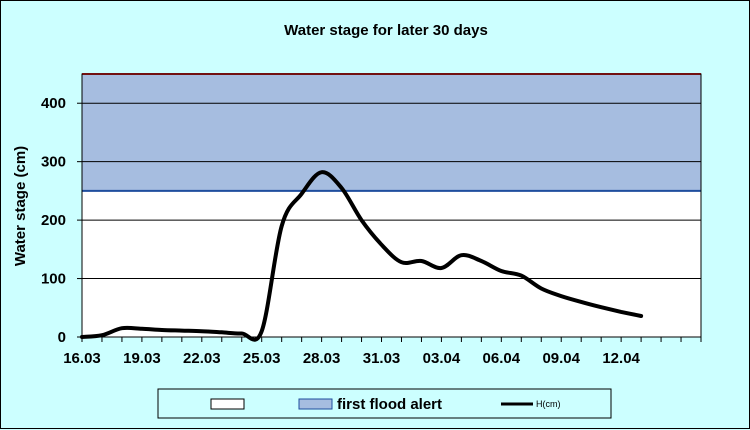 The height and width of the screenshot is (430, 750). Describe the element at coordinates (322, 358) in the screenshot. I see `x-tick-label: 28.03` at that location.